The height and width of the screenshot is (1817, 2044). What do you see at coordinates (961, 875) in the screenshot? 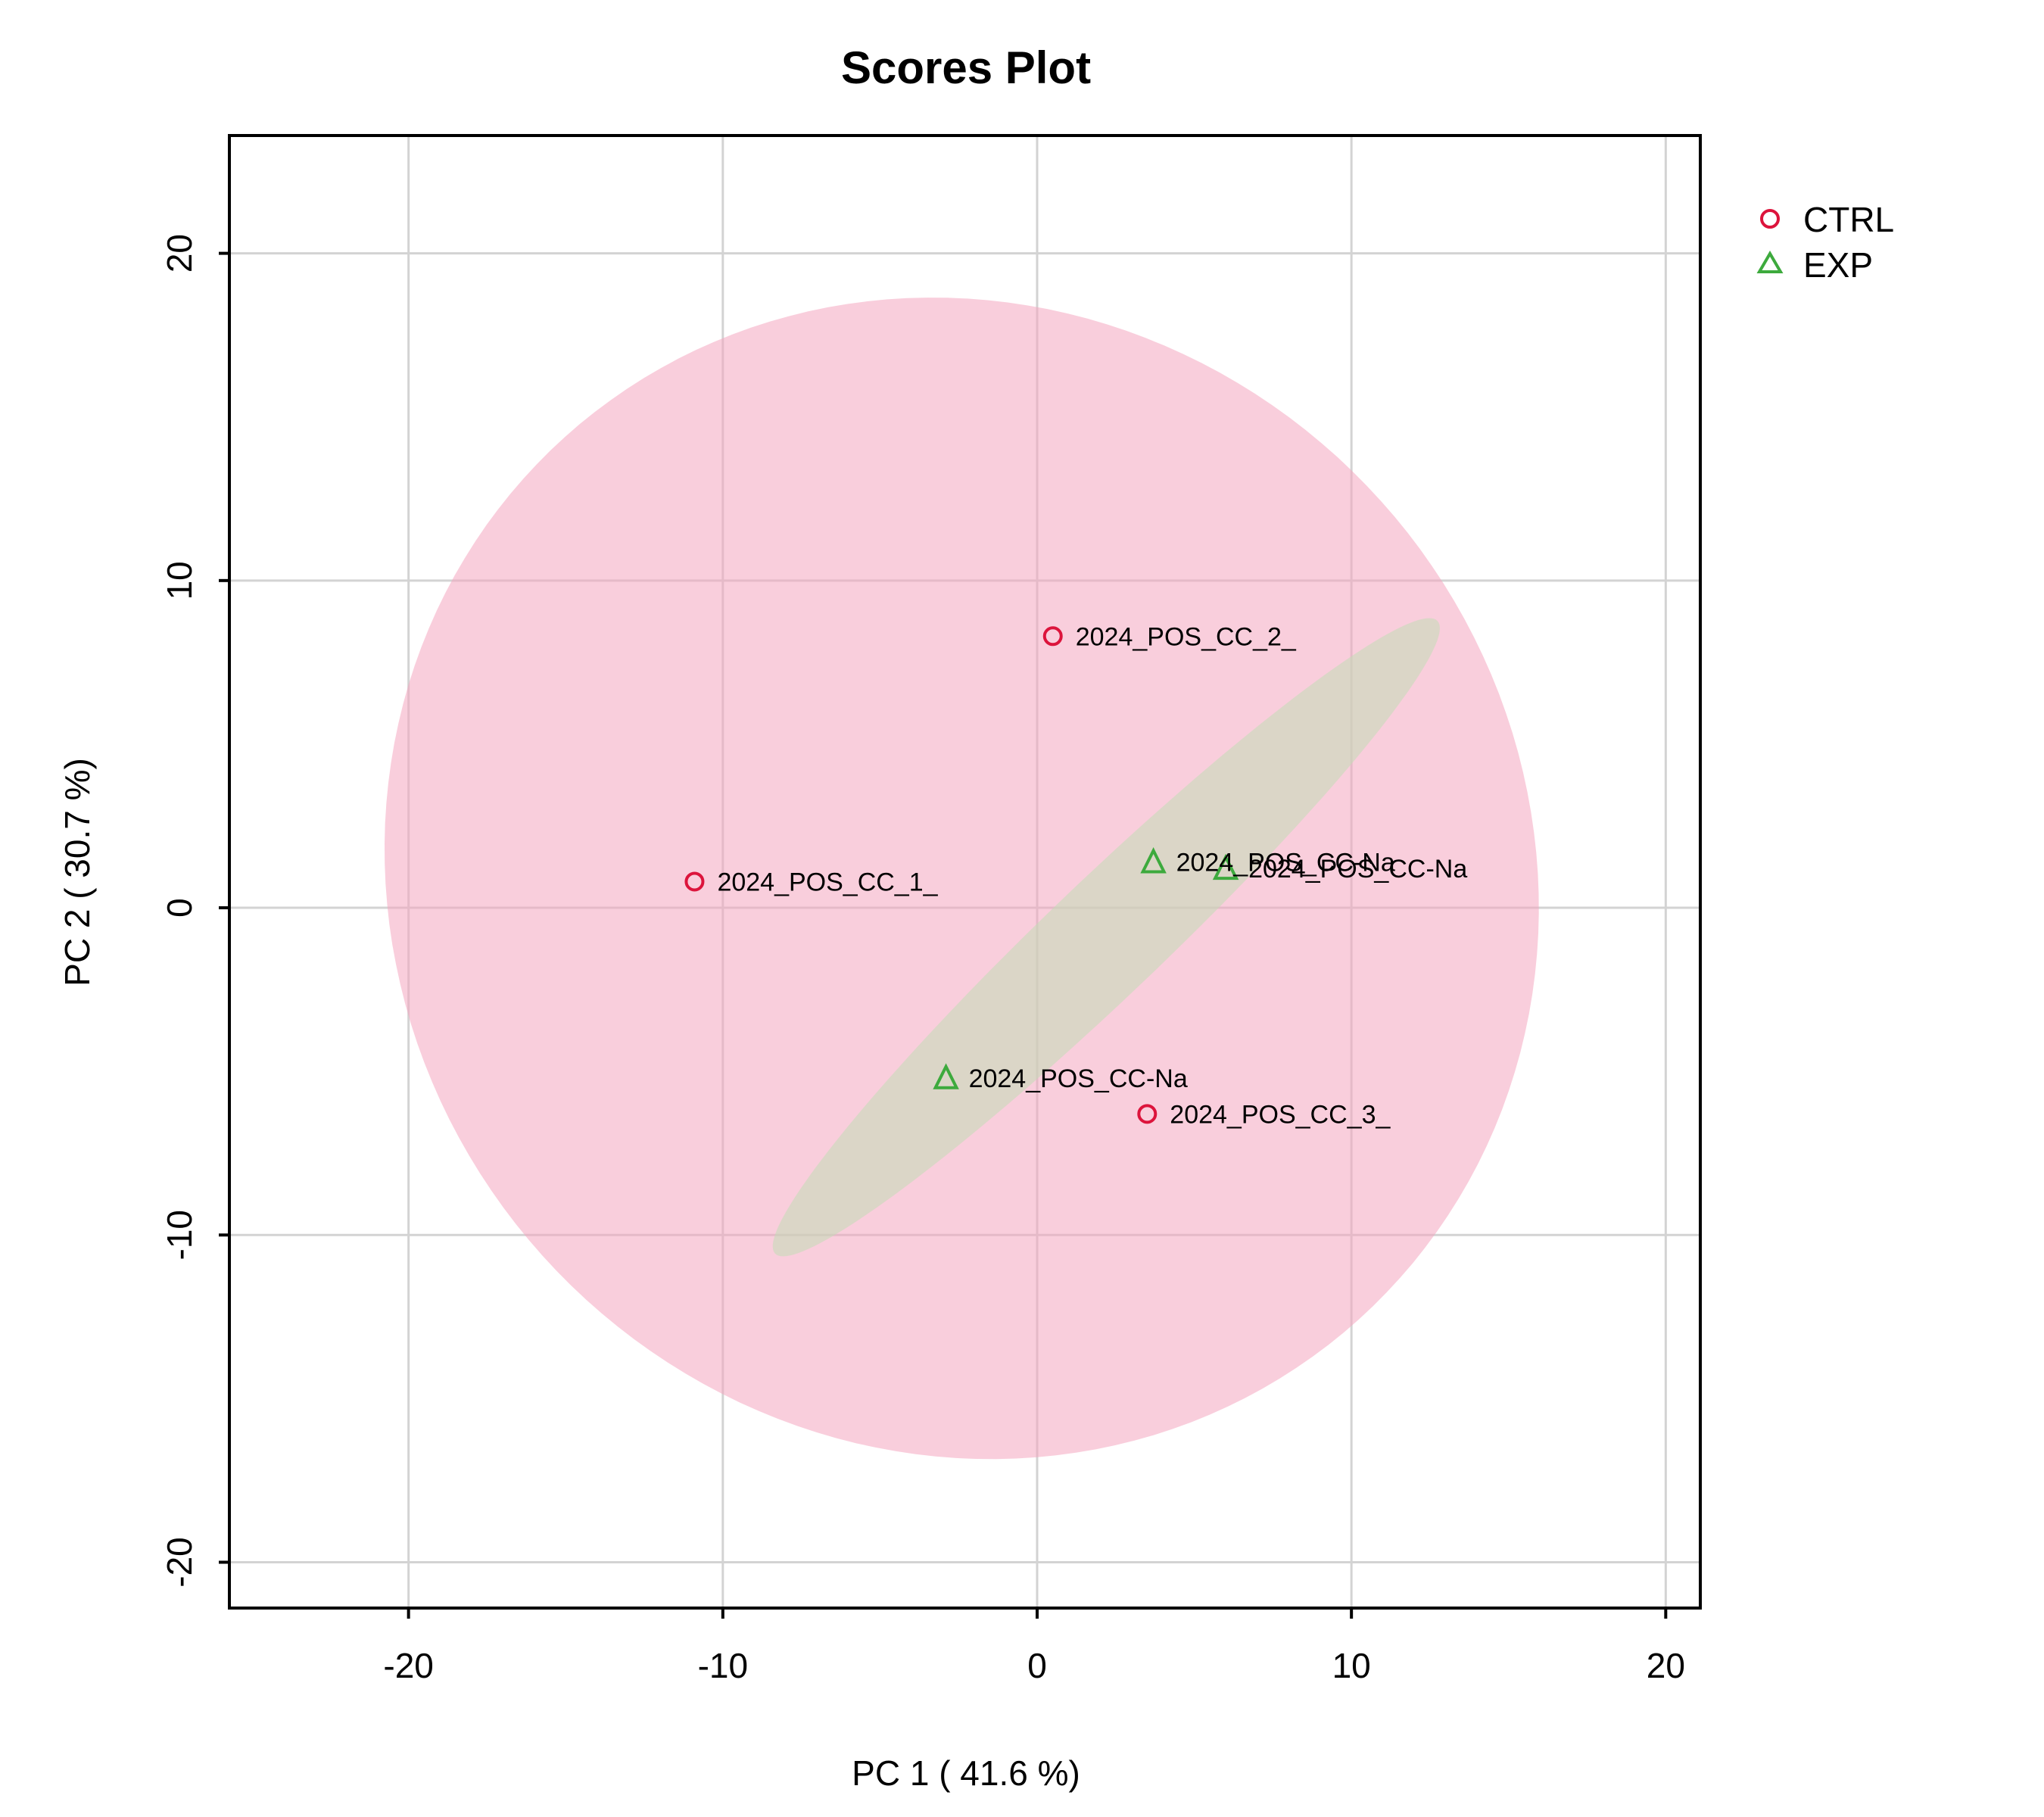
I see `data-points` at bounding box center [961, 875].